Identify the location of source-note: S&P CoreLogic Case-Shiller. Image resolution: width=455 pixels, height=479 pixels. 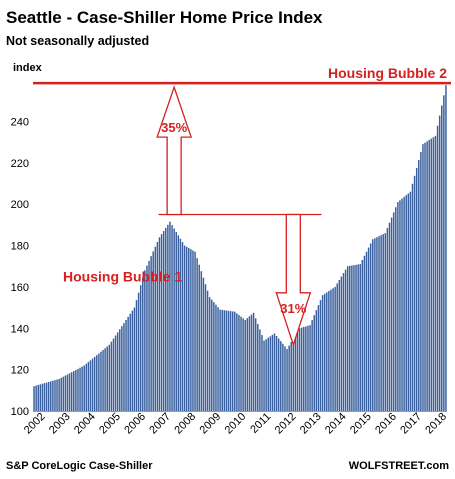
(79, 466).